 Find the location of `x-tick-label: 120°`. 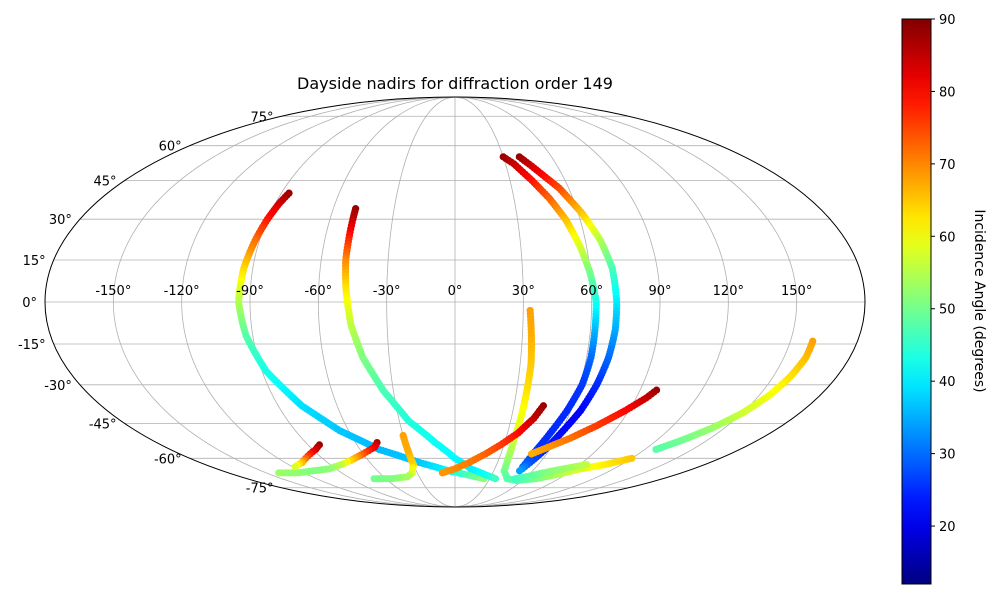

x-tick-label: 120° is located at coordinates (728, 291).